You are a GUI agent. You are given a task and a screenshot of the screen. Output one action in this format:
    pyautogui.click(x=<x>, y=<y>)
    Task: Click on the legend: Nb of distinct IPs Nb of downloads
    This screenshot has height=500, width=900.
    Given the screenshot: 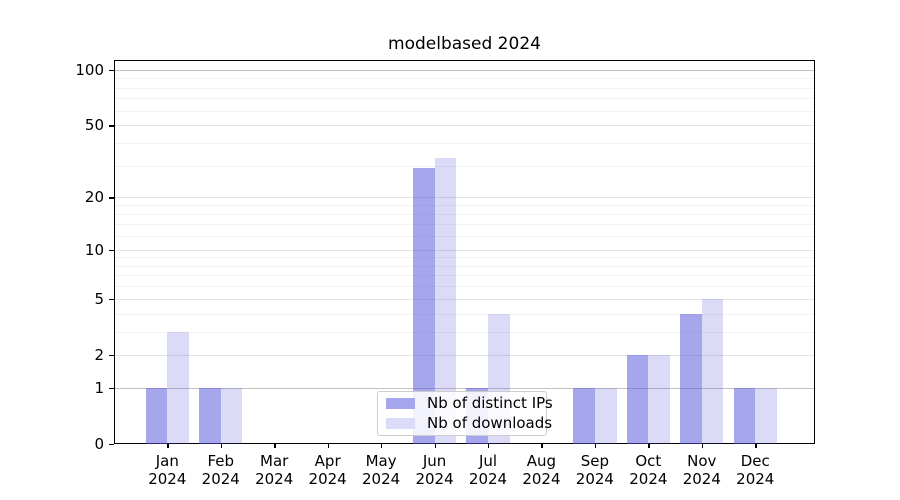 What is the action you would take?
    pyautogui.click(x=465, y=413)
    